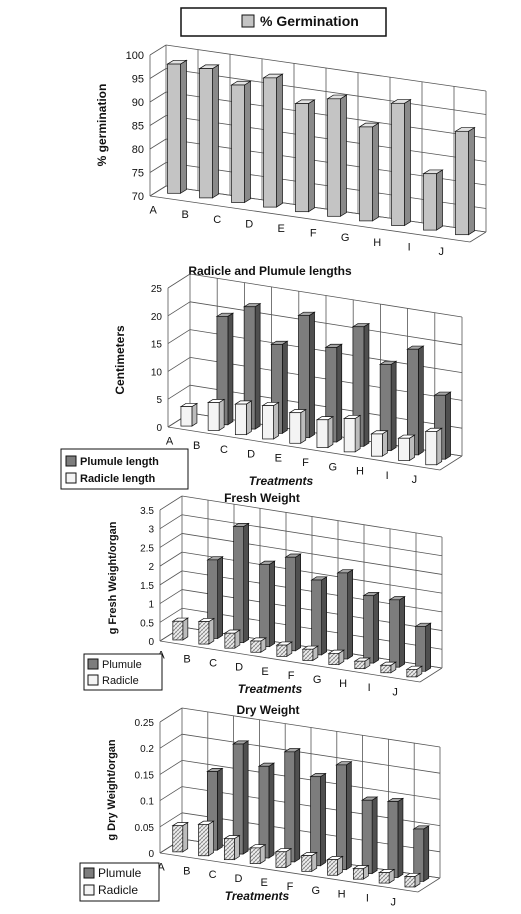  I want to click on dry-weight-bar-b-plumule-side, so click(219, 809).